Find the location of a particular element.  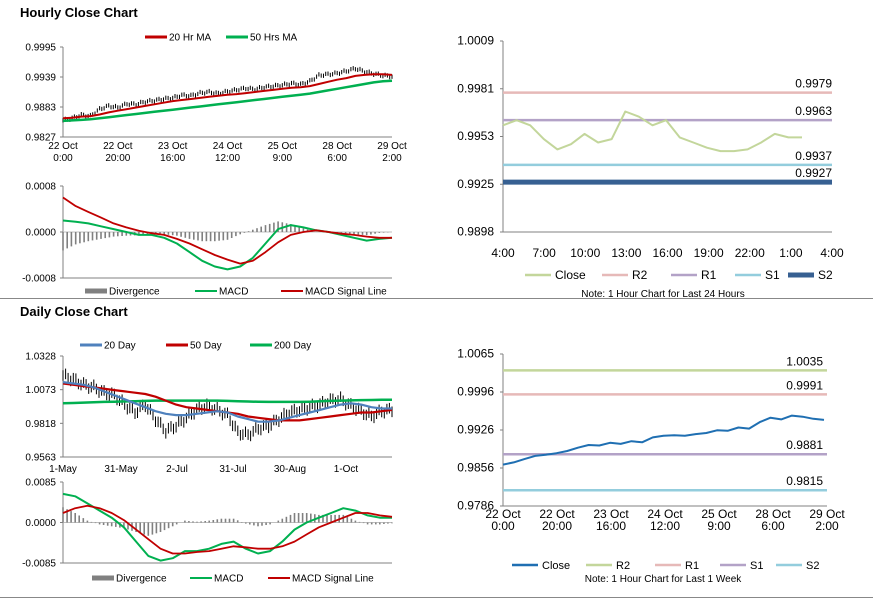

daily-macd-y-tick-label: -0.0085 is located at coordinates (39, 564).